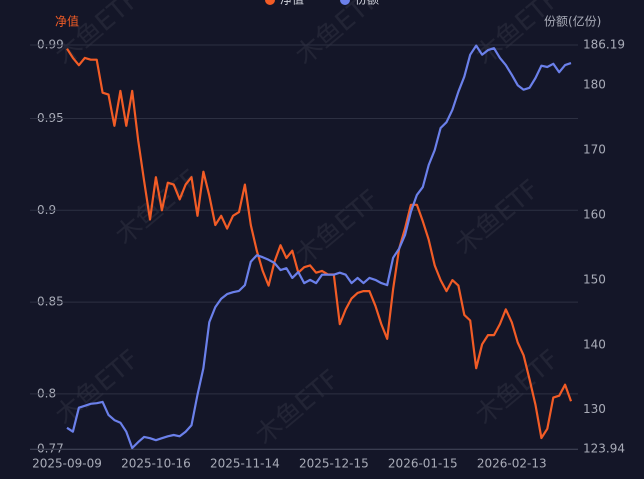 The height and width of the screenshot is (479, 644). Describe the element at coordinates (423, 464) in the screenshot. I see `x-tick-label: 2026-01-15` at that location.